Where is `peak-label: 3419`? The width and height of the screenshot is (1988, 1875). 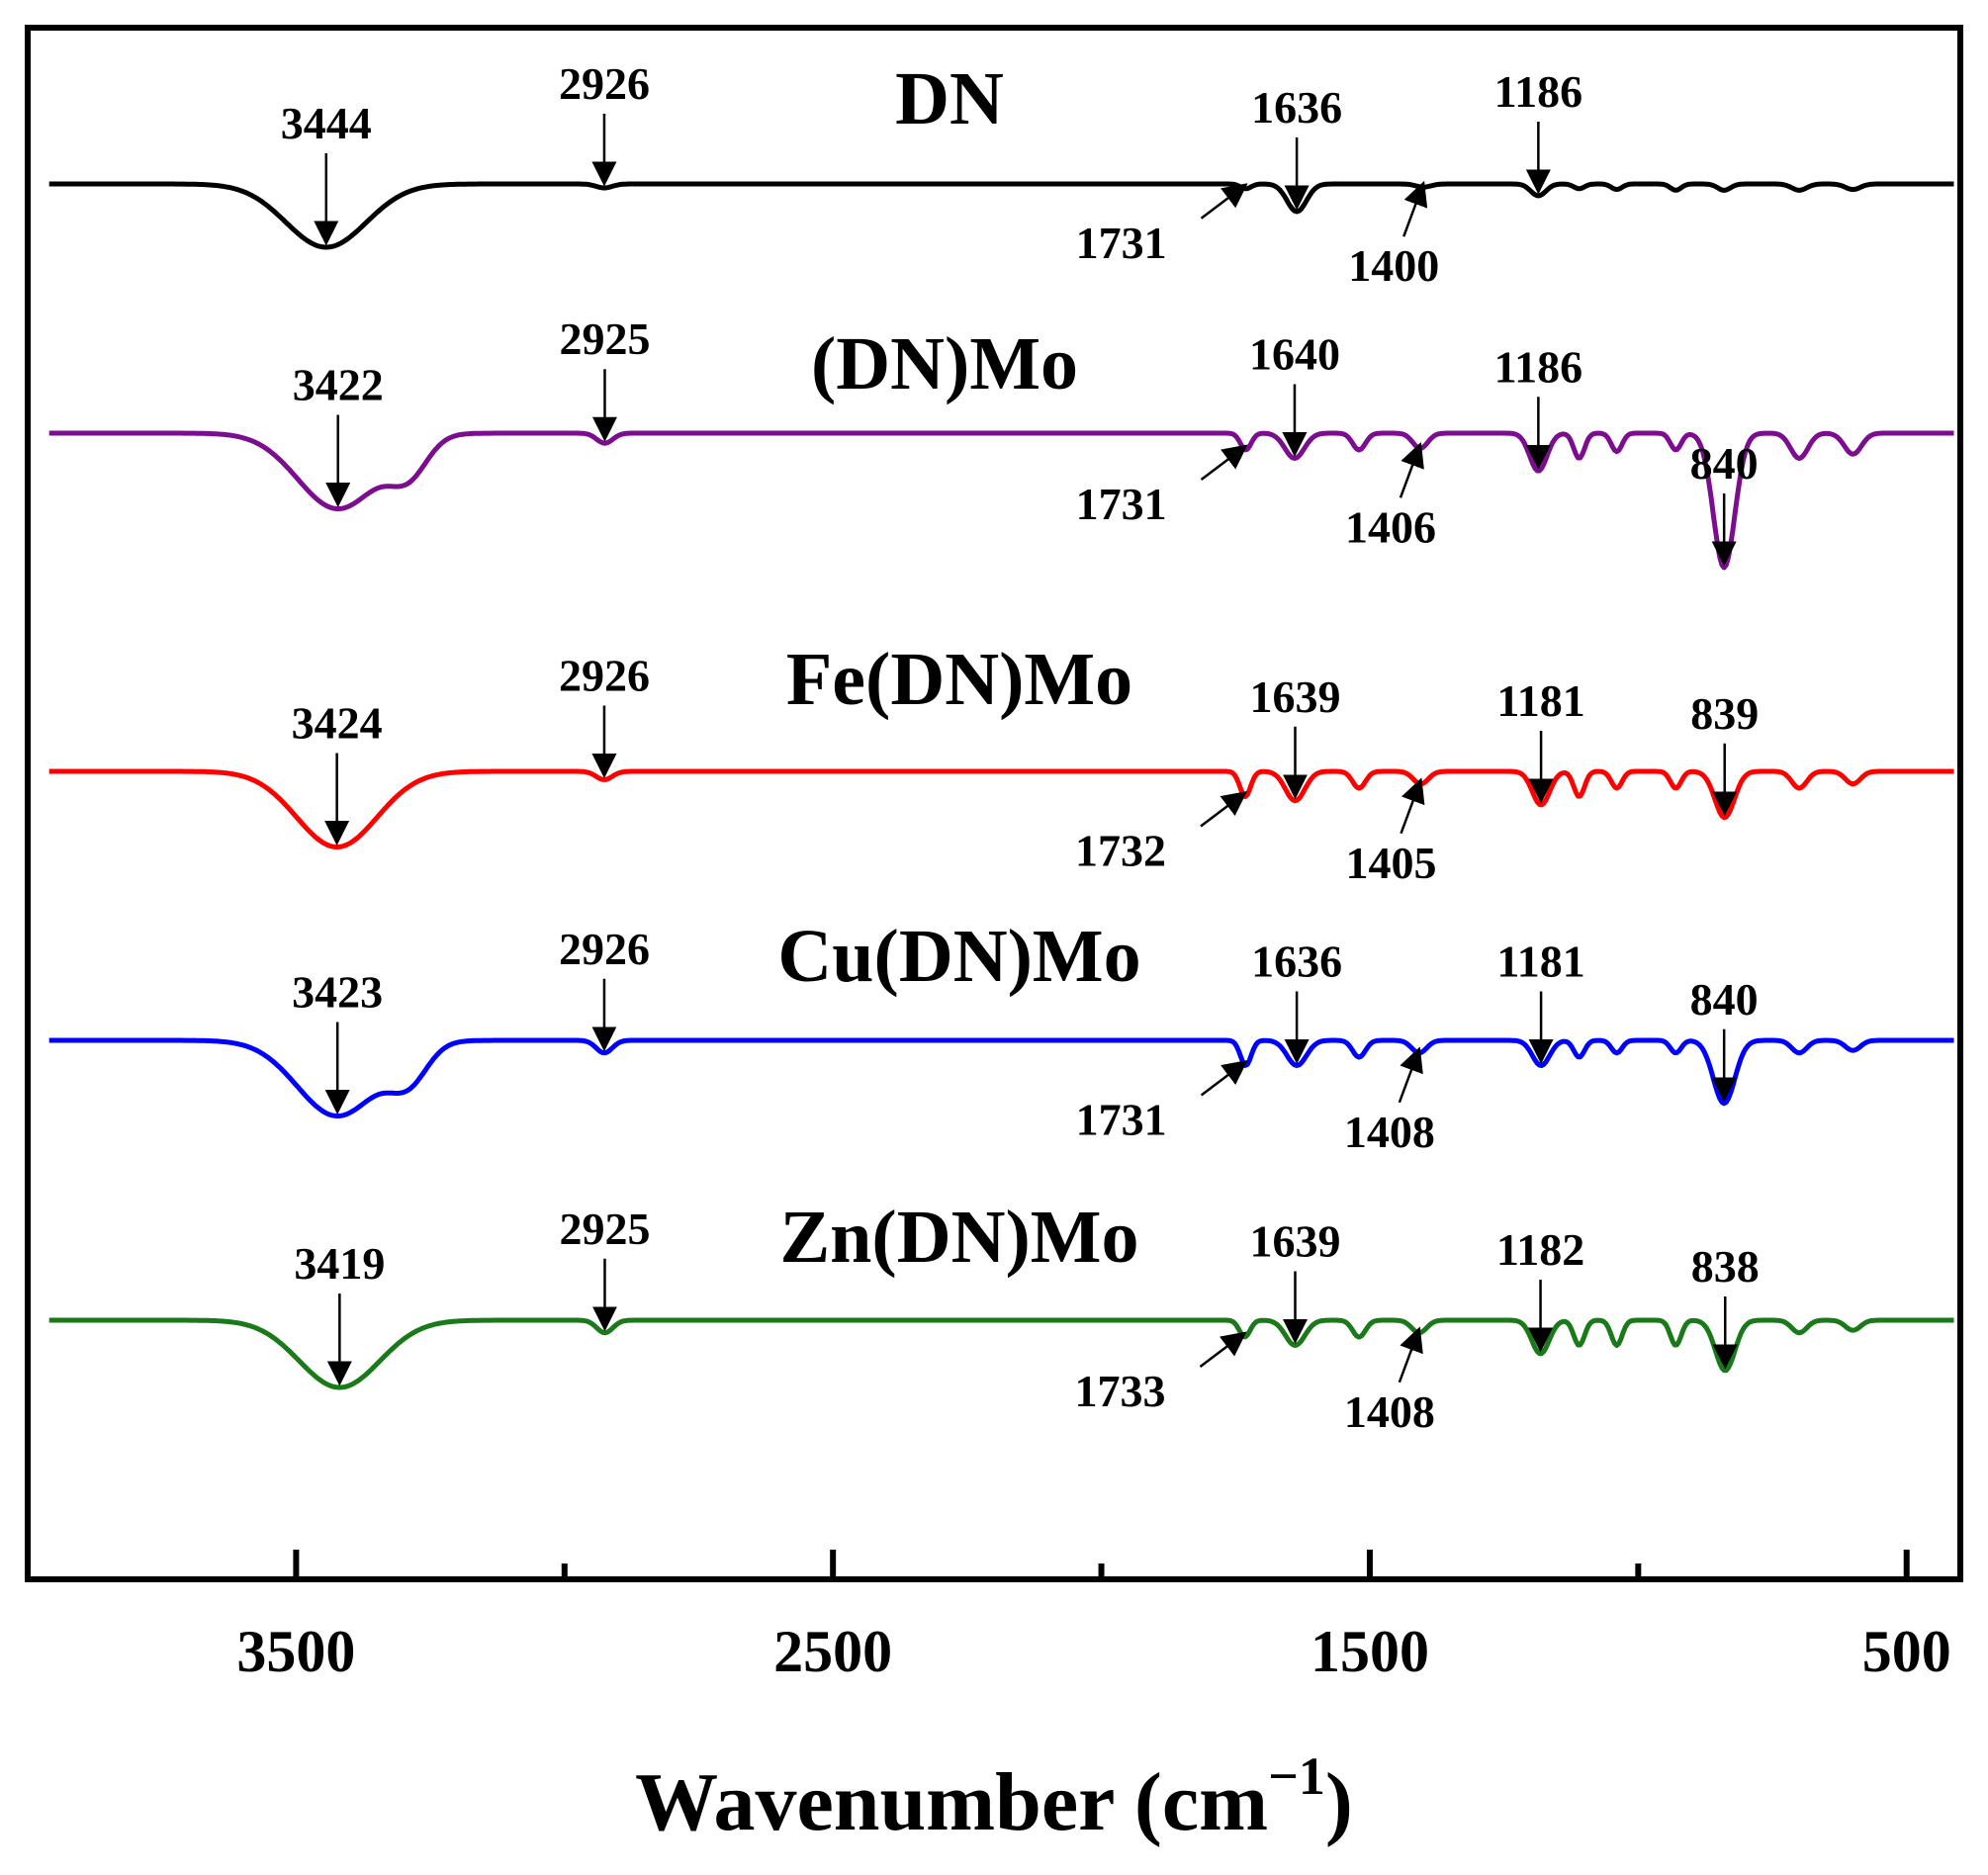
peak-label: 3419 is located at coordinates (339, 1263).